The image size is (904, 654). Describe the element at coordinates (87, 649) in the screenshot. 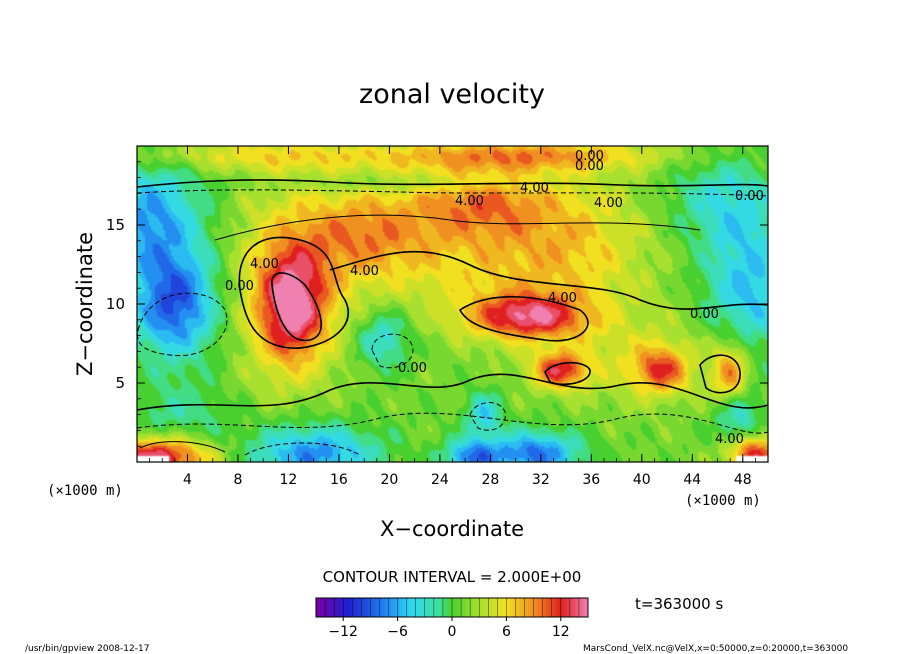

I see `footer-left: /usr/bin/gpview 2008-12-17` at that location.